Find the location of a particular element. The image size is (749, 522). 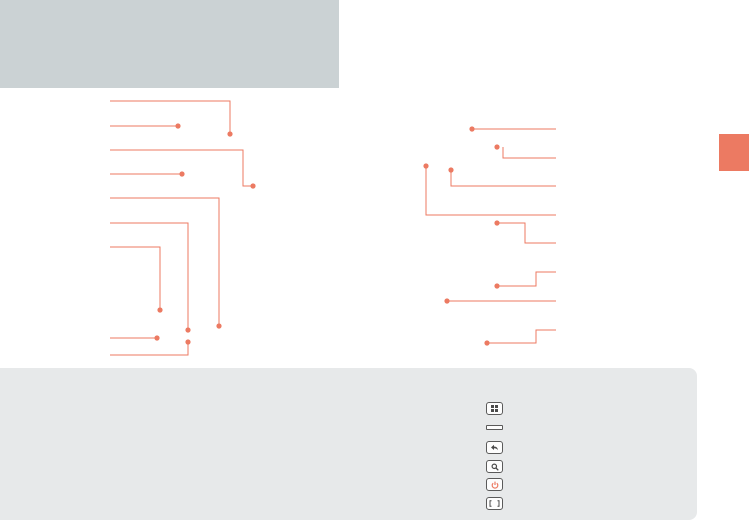

search-icon is located at coordinates (494, 466).